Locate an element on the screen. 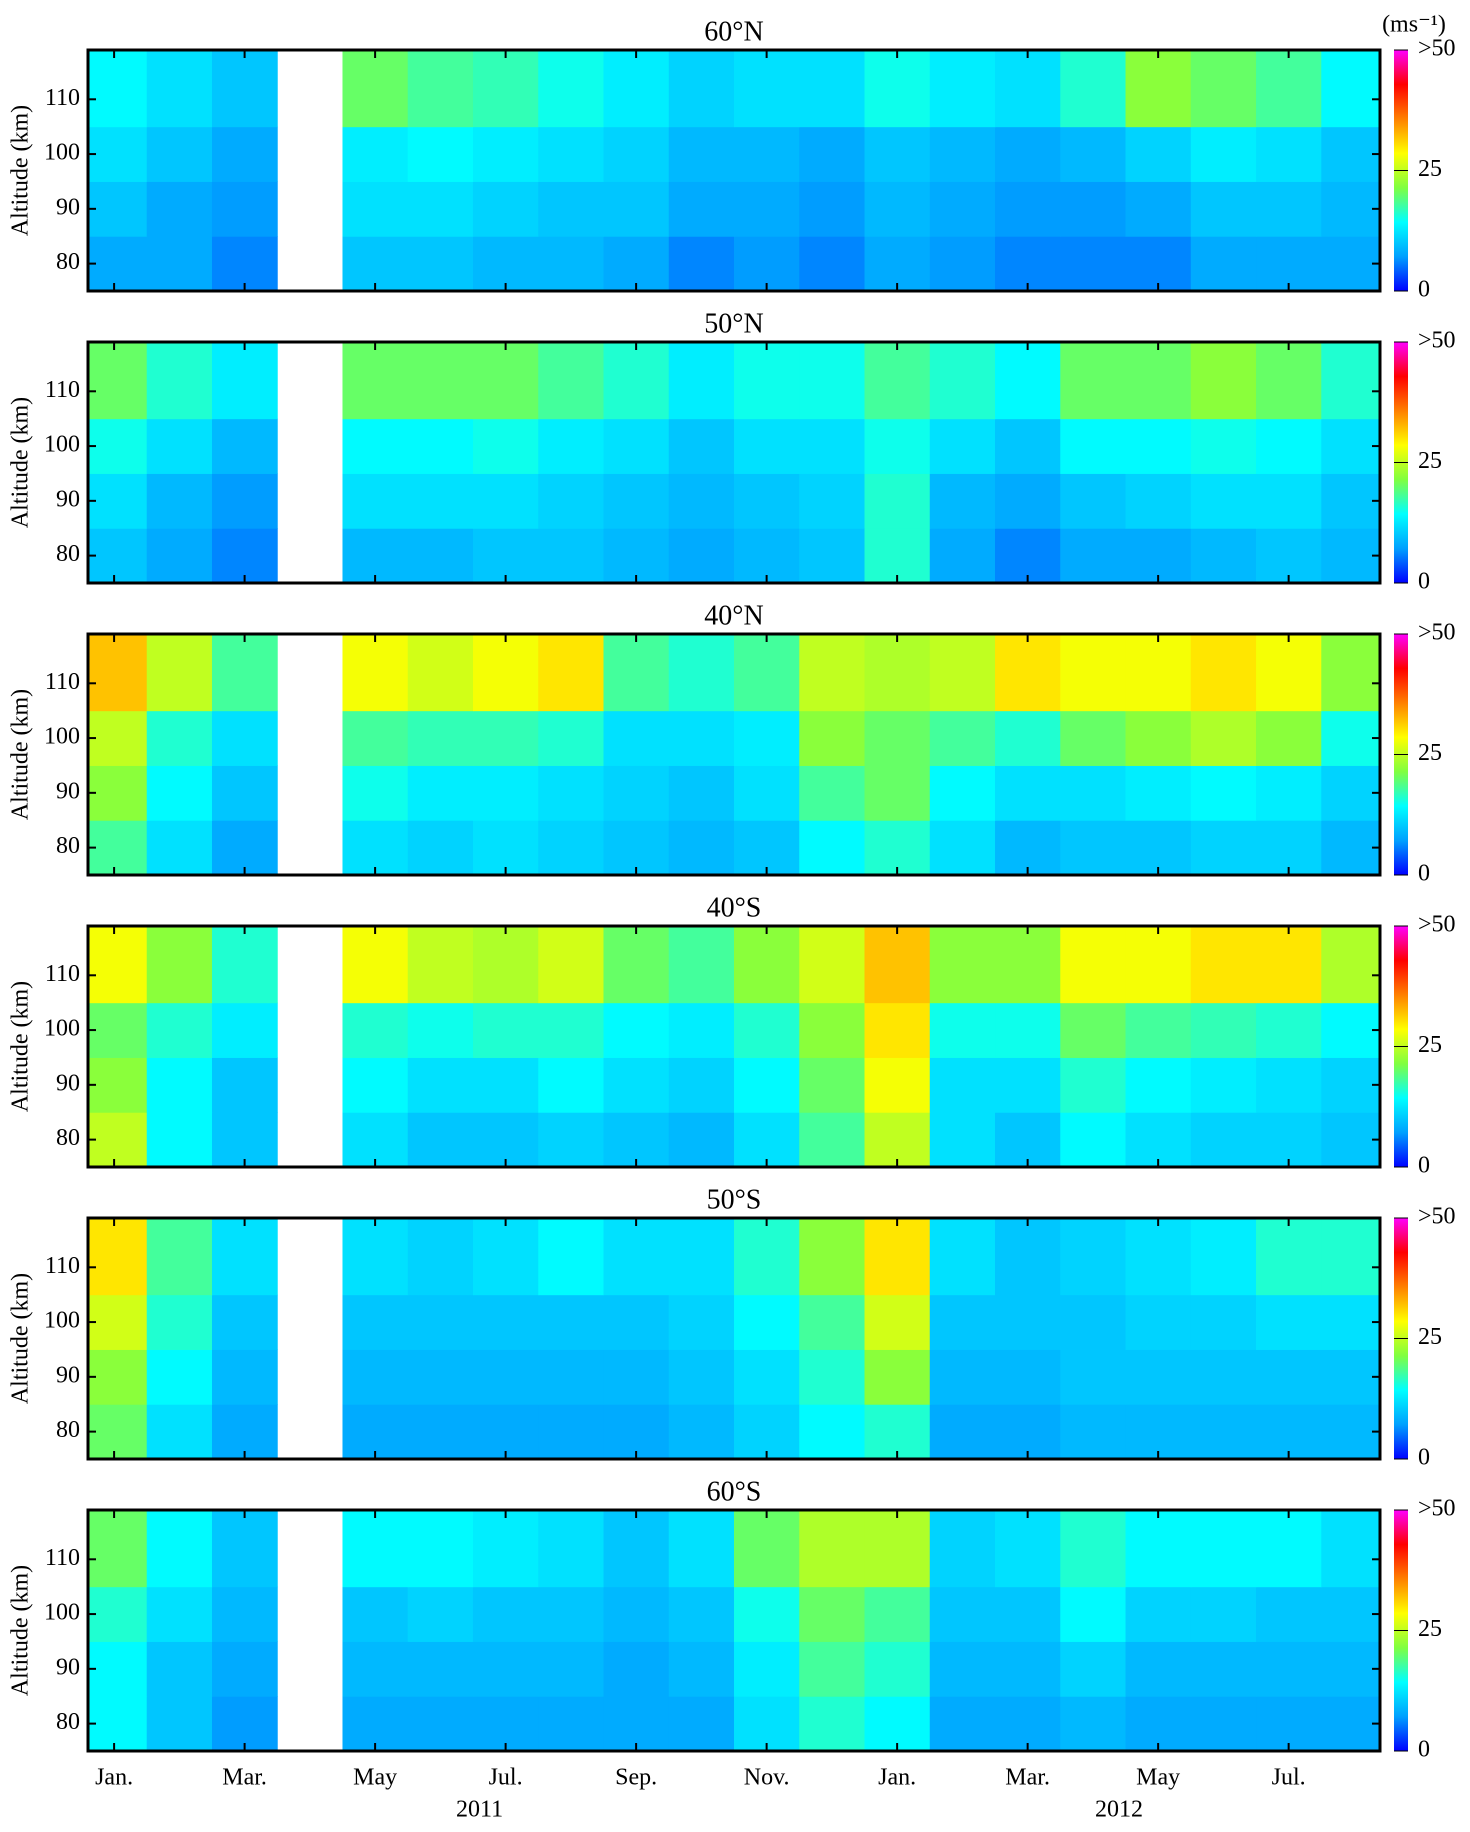  y-tick-label: 110 is located at coordinates (62, 98).